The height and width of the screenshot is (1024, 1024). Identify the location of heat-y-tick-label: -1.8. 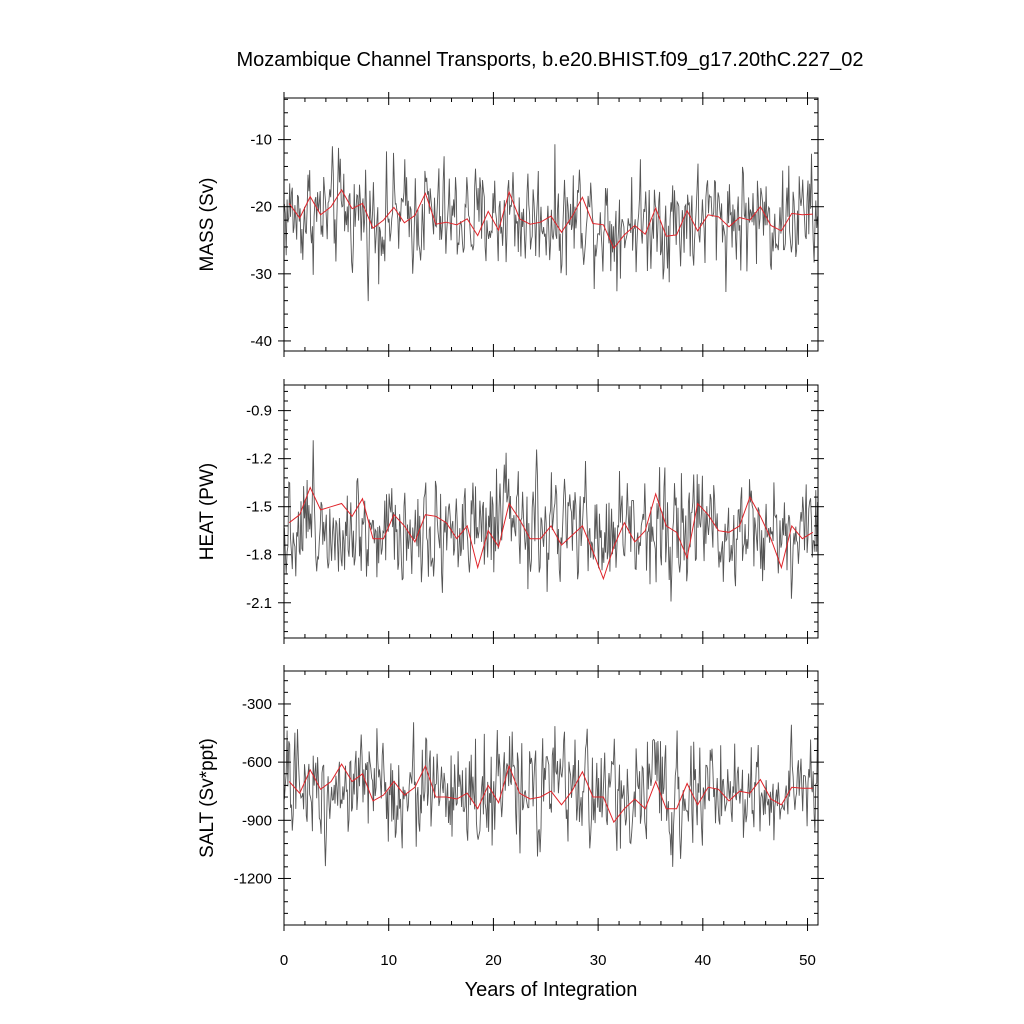
(259, 555).